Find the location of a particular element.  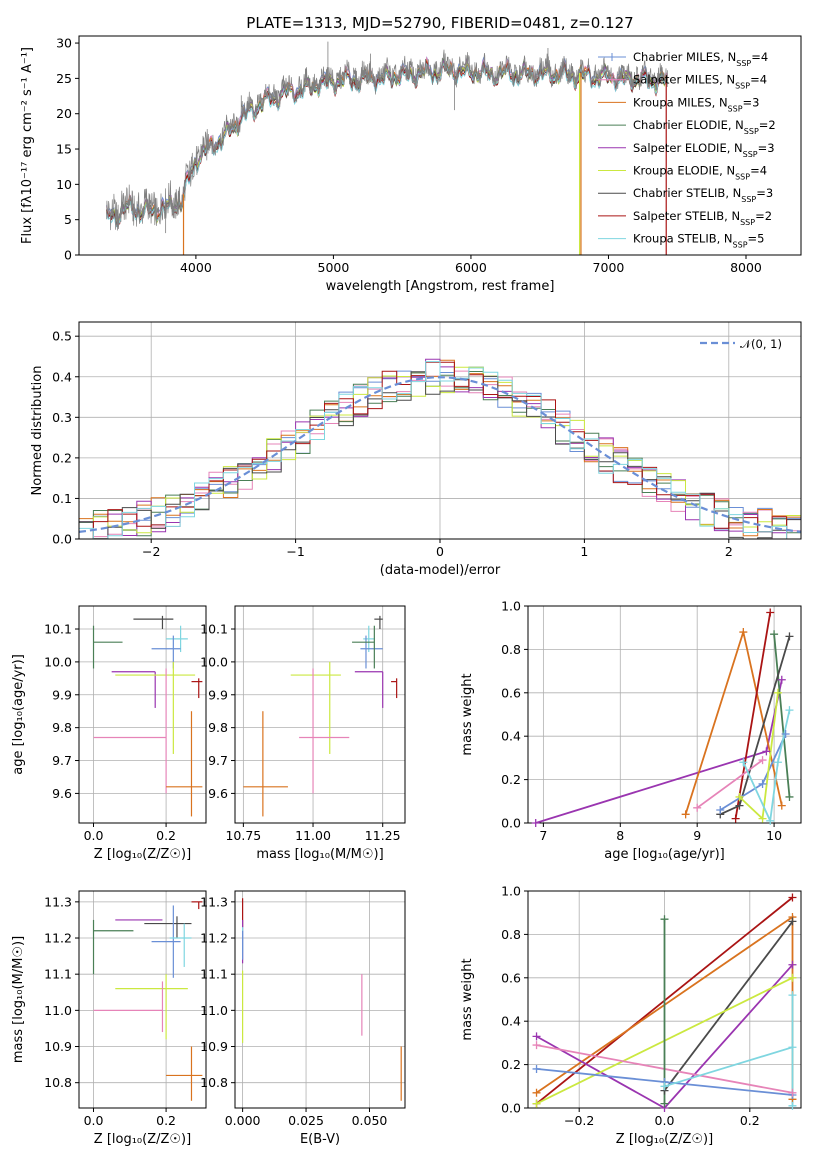

weight-line-kroupa_stelib is located at coordinates (766, 766).